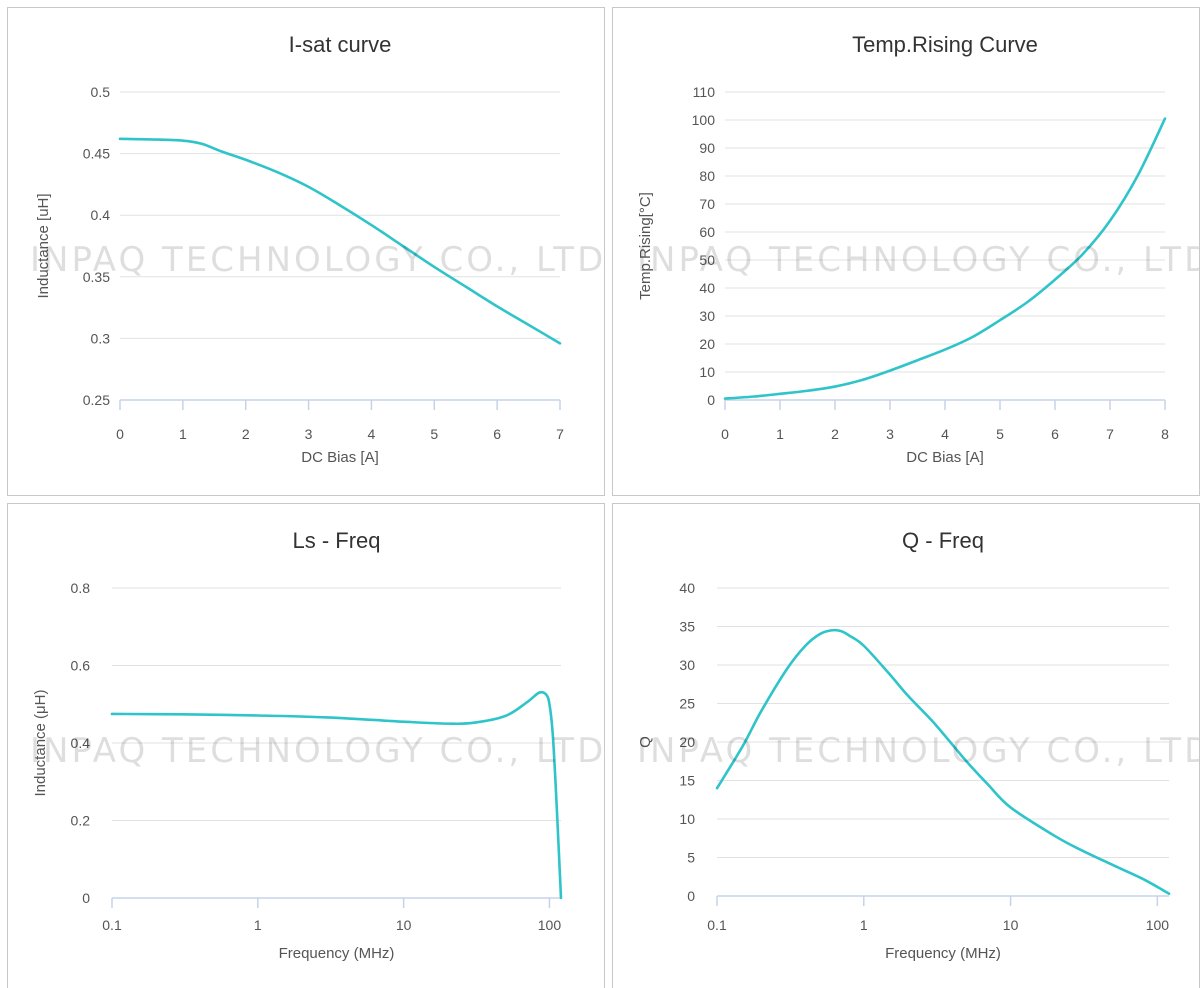  Describe the element at coordinates (645, 742) in the screenshot. I see `y-axis-label: Q` at that location.